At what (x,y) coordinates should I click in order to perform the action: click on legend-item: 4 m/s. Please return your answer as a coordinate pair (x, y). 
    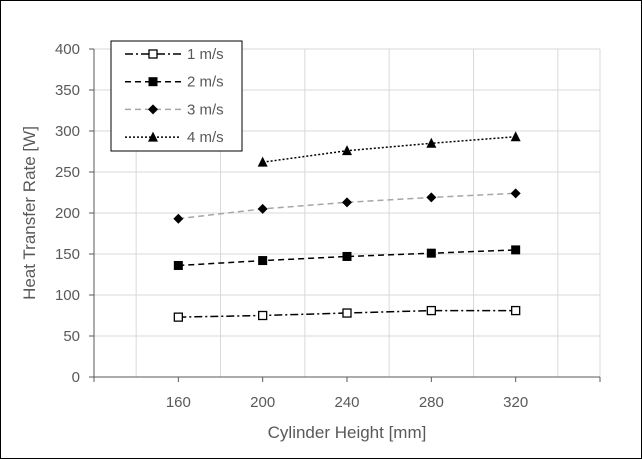
    Looking at the image, I should click on (174, 137).